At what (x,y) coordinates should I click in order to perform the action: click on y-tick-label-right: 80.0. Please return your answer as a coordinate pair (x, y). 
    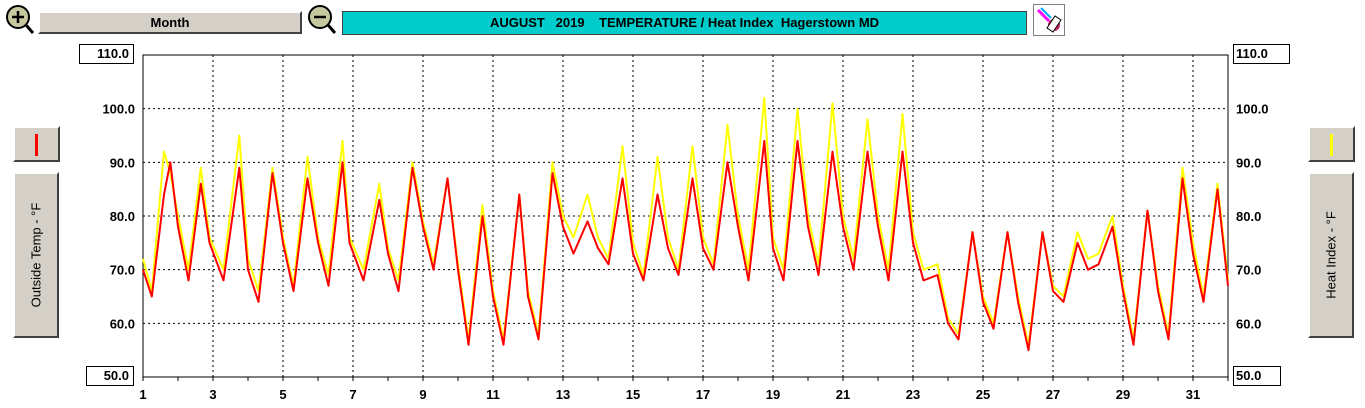
    Looking at the image, I should click on (1248, 216).